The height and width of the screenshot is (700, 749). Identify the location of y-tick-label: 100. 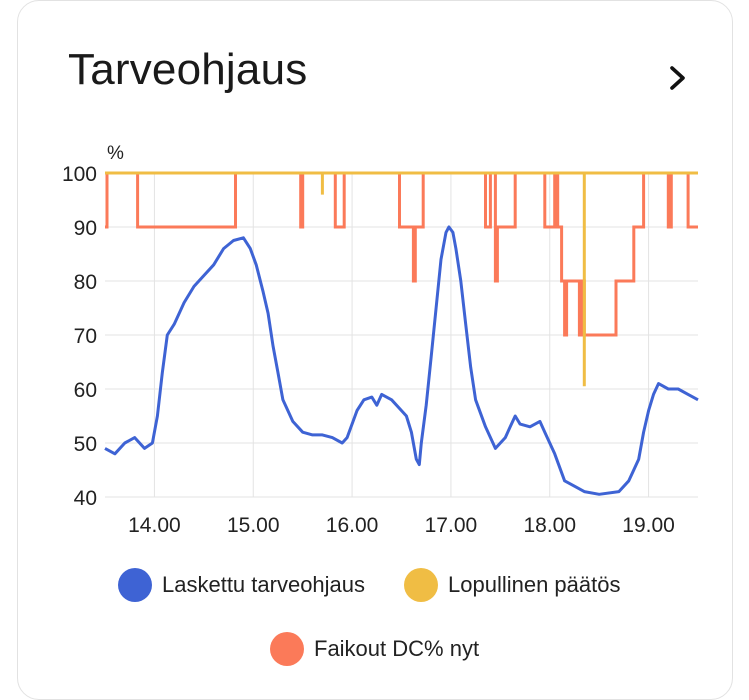
(79, 174).